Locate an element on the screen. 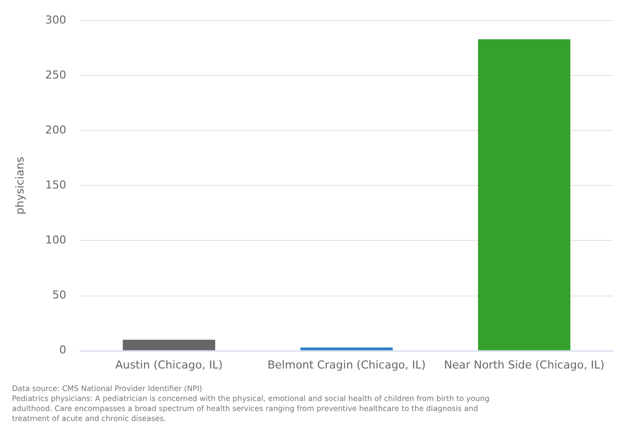 The image size is (621, 425). y-tick-label: 200 is located at coordinates (55, 130).